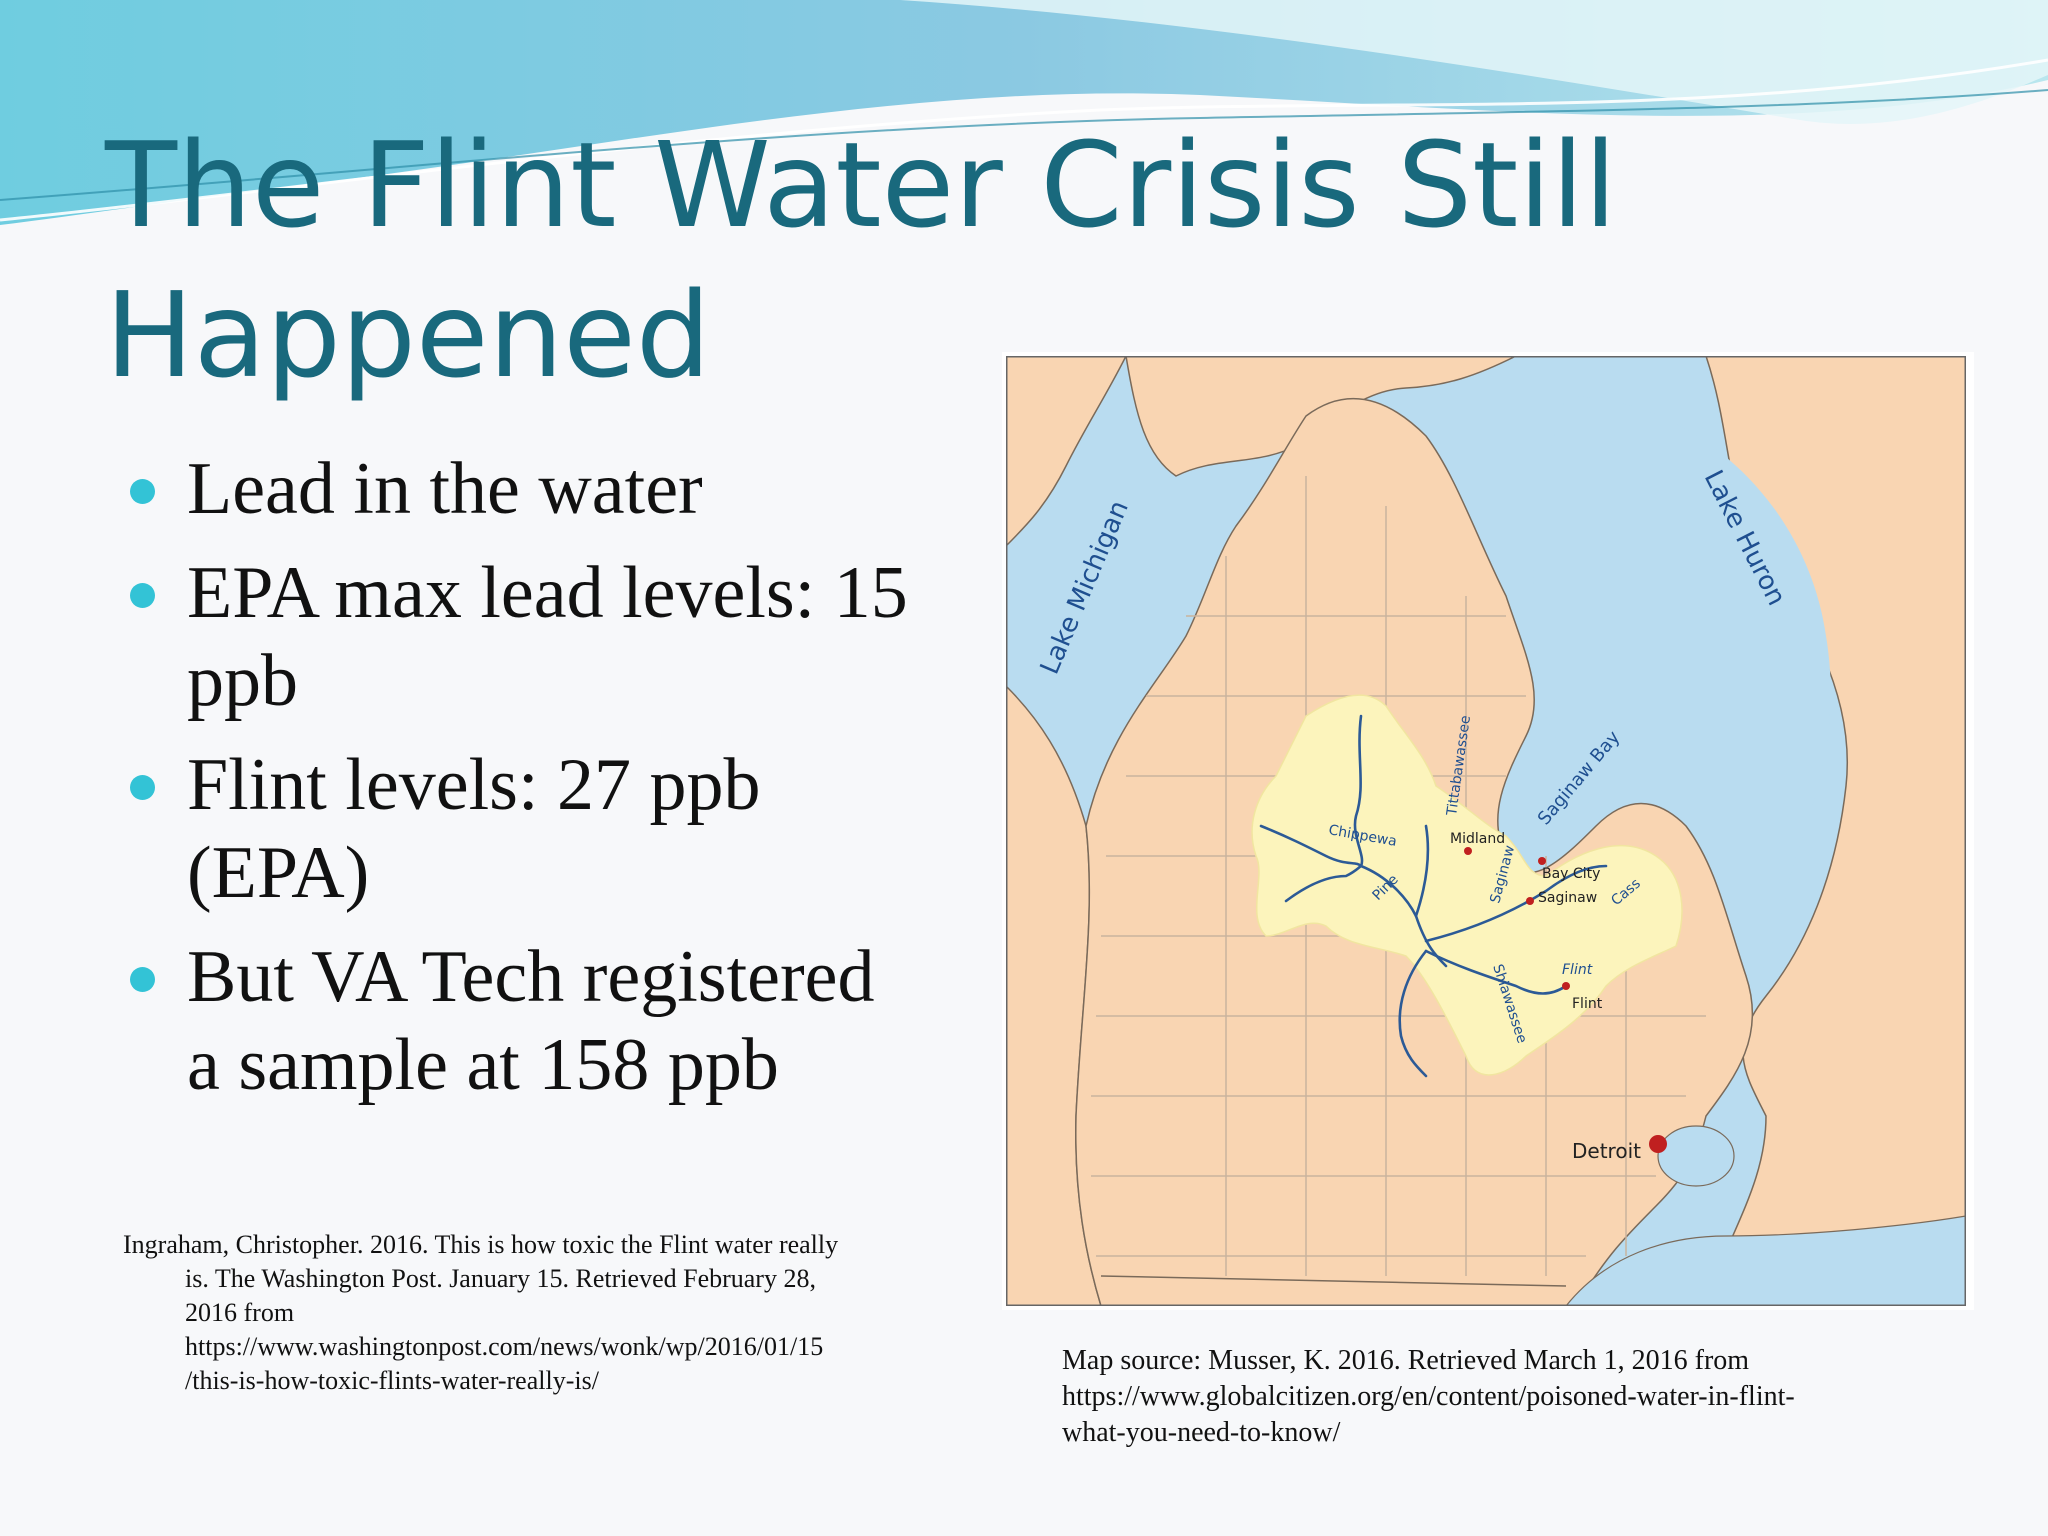  What do you see at coordinates (1681, 726) in the screenshot?
I see `lake-huron` at bounding box center [1681, 726].